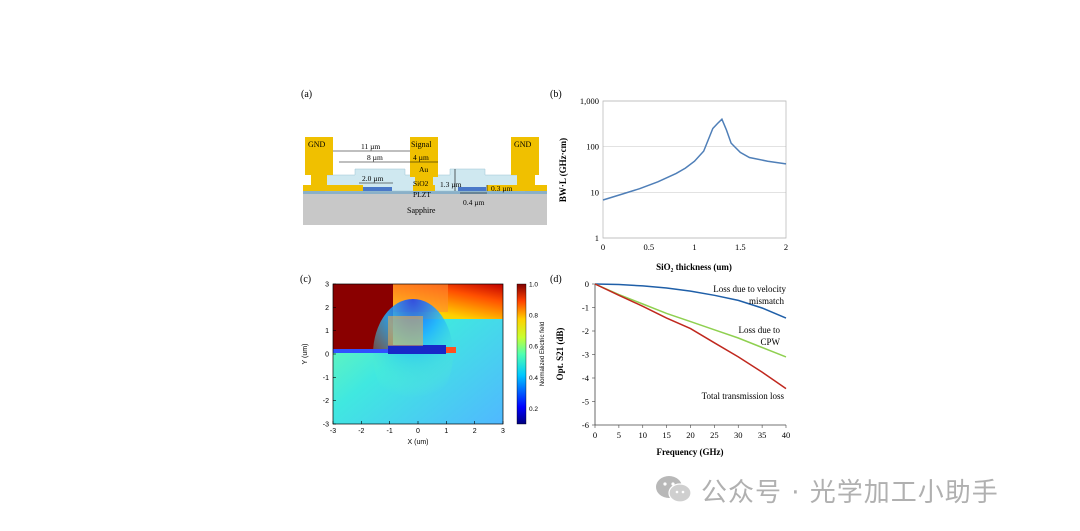 The width and height of the screenshot is (1080, 531). I want to click on dim-0-3um: 0.3 µm, so click(502, 188).